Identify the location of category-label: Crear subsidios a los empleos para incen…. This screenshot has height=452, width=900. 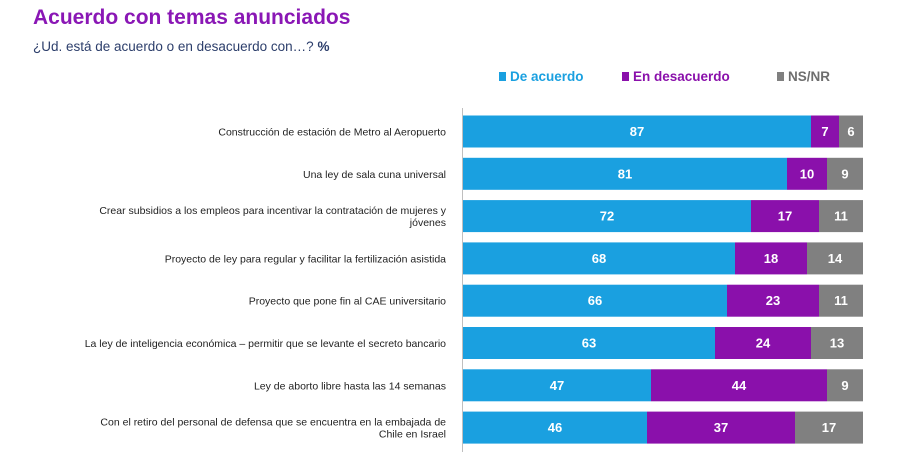
(272, 217).